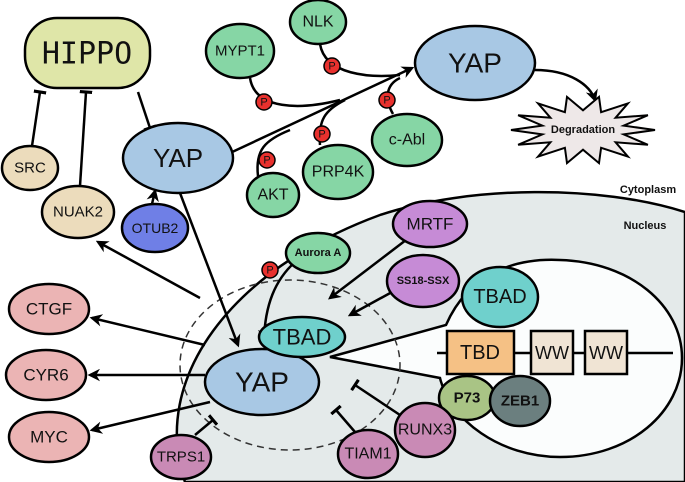 Image resolution: width=685 pixels, height=482 pixels. What do you see at coordinates (209, 270) in the screenshot?
I see `yap-translocation` at bounding box center [209, 270].